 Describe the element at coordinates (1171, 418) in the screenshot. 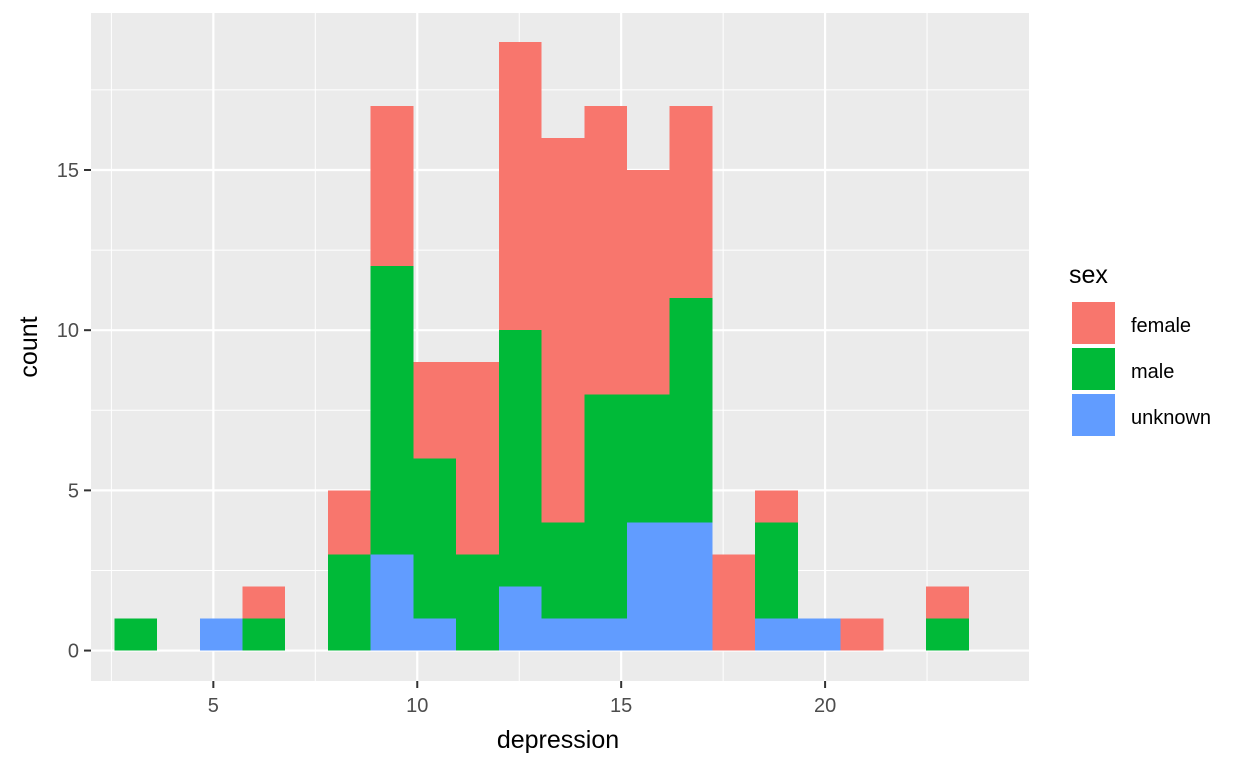

I see `legend-label-unknown: unknown` at that location.